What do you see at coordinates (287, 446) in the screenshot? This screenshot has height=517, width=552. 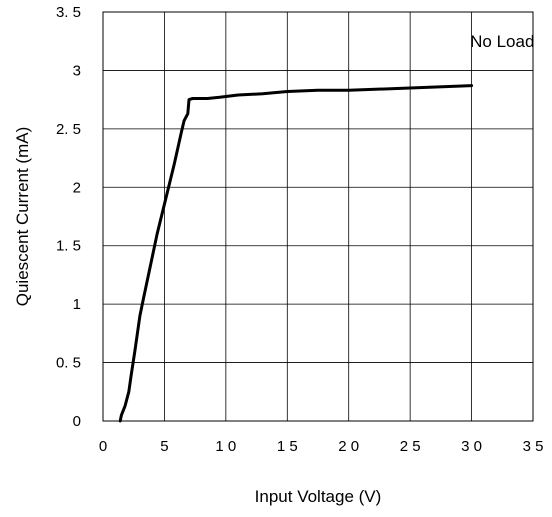 I see `x-tick-label: 1 5` at bounding box center [287, 446].